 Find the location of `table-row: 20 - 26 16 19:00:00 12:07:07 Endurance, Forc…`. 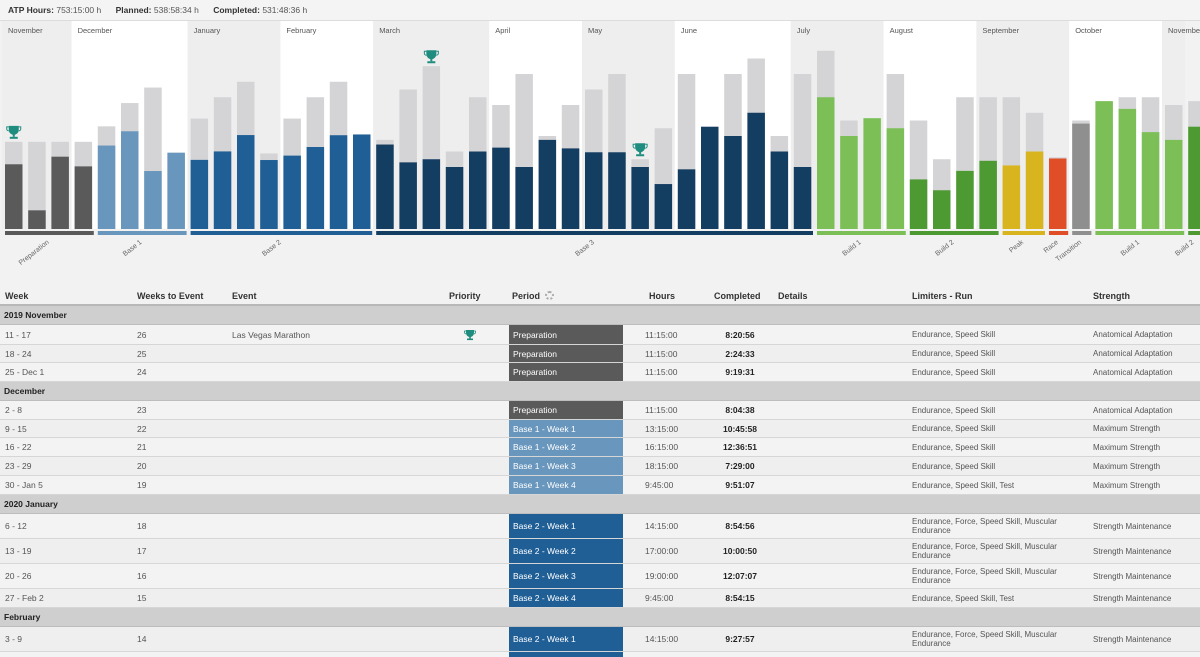

table-row: 20 - 26 16 19:00:00 12:07:07 Endurance, Forc… is located at coordinates (600, 576).